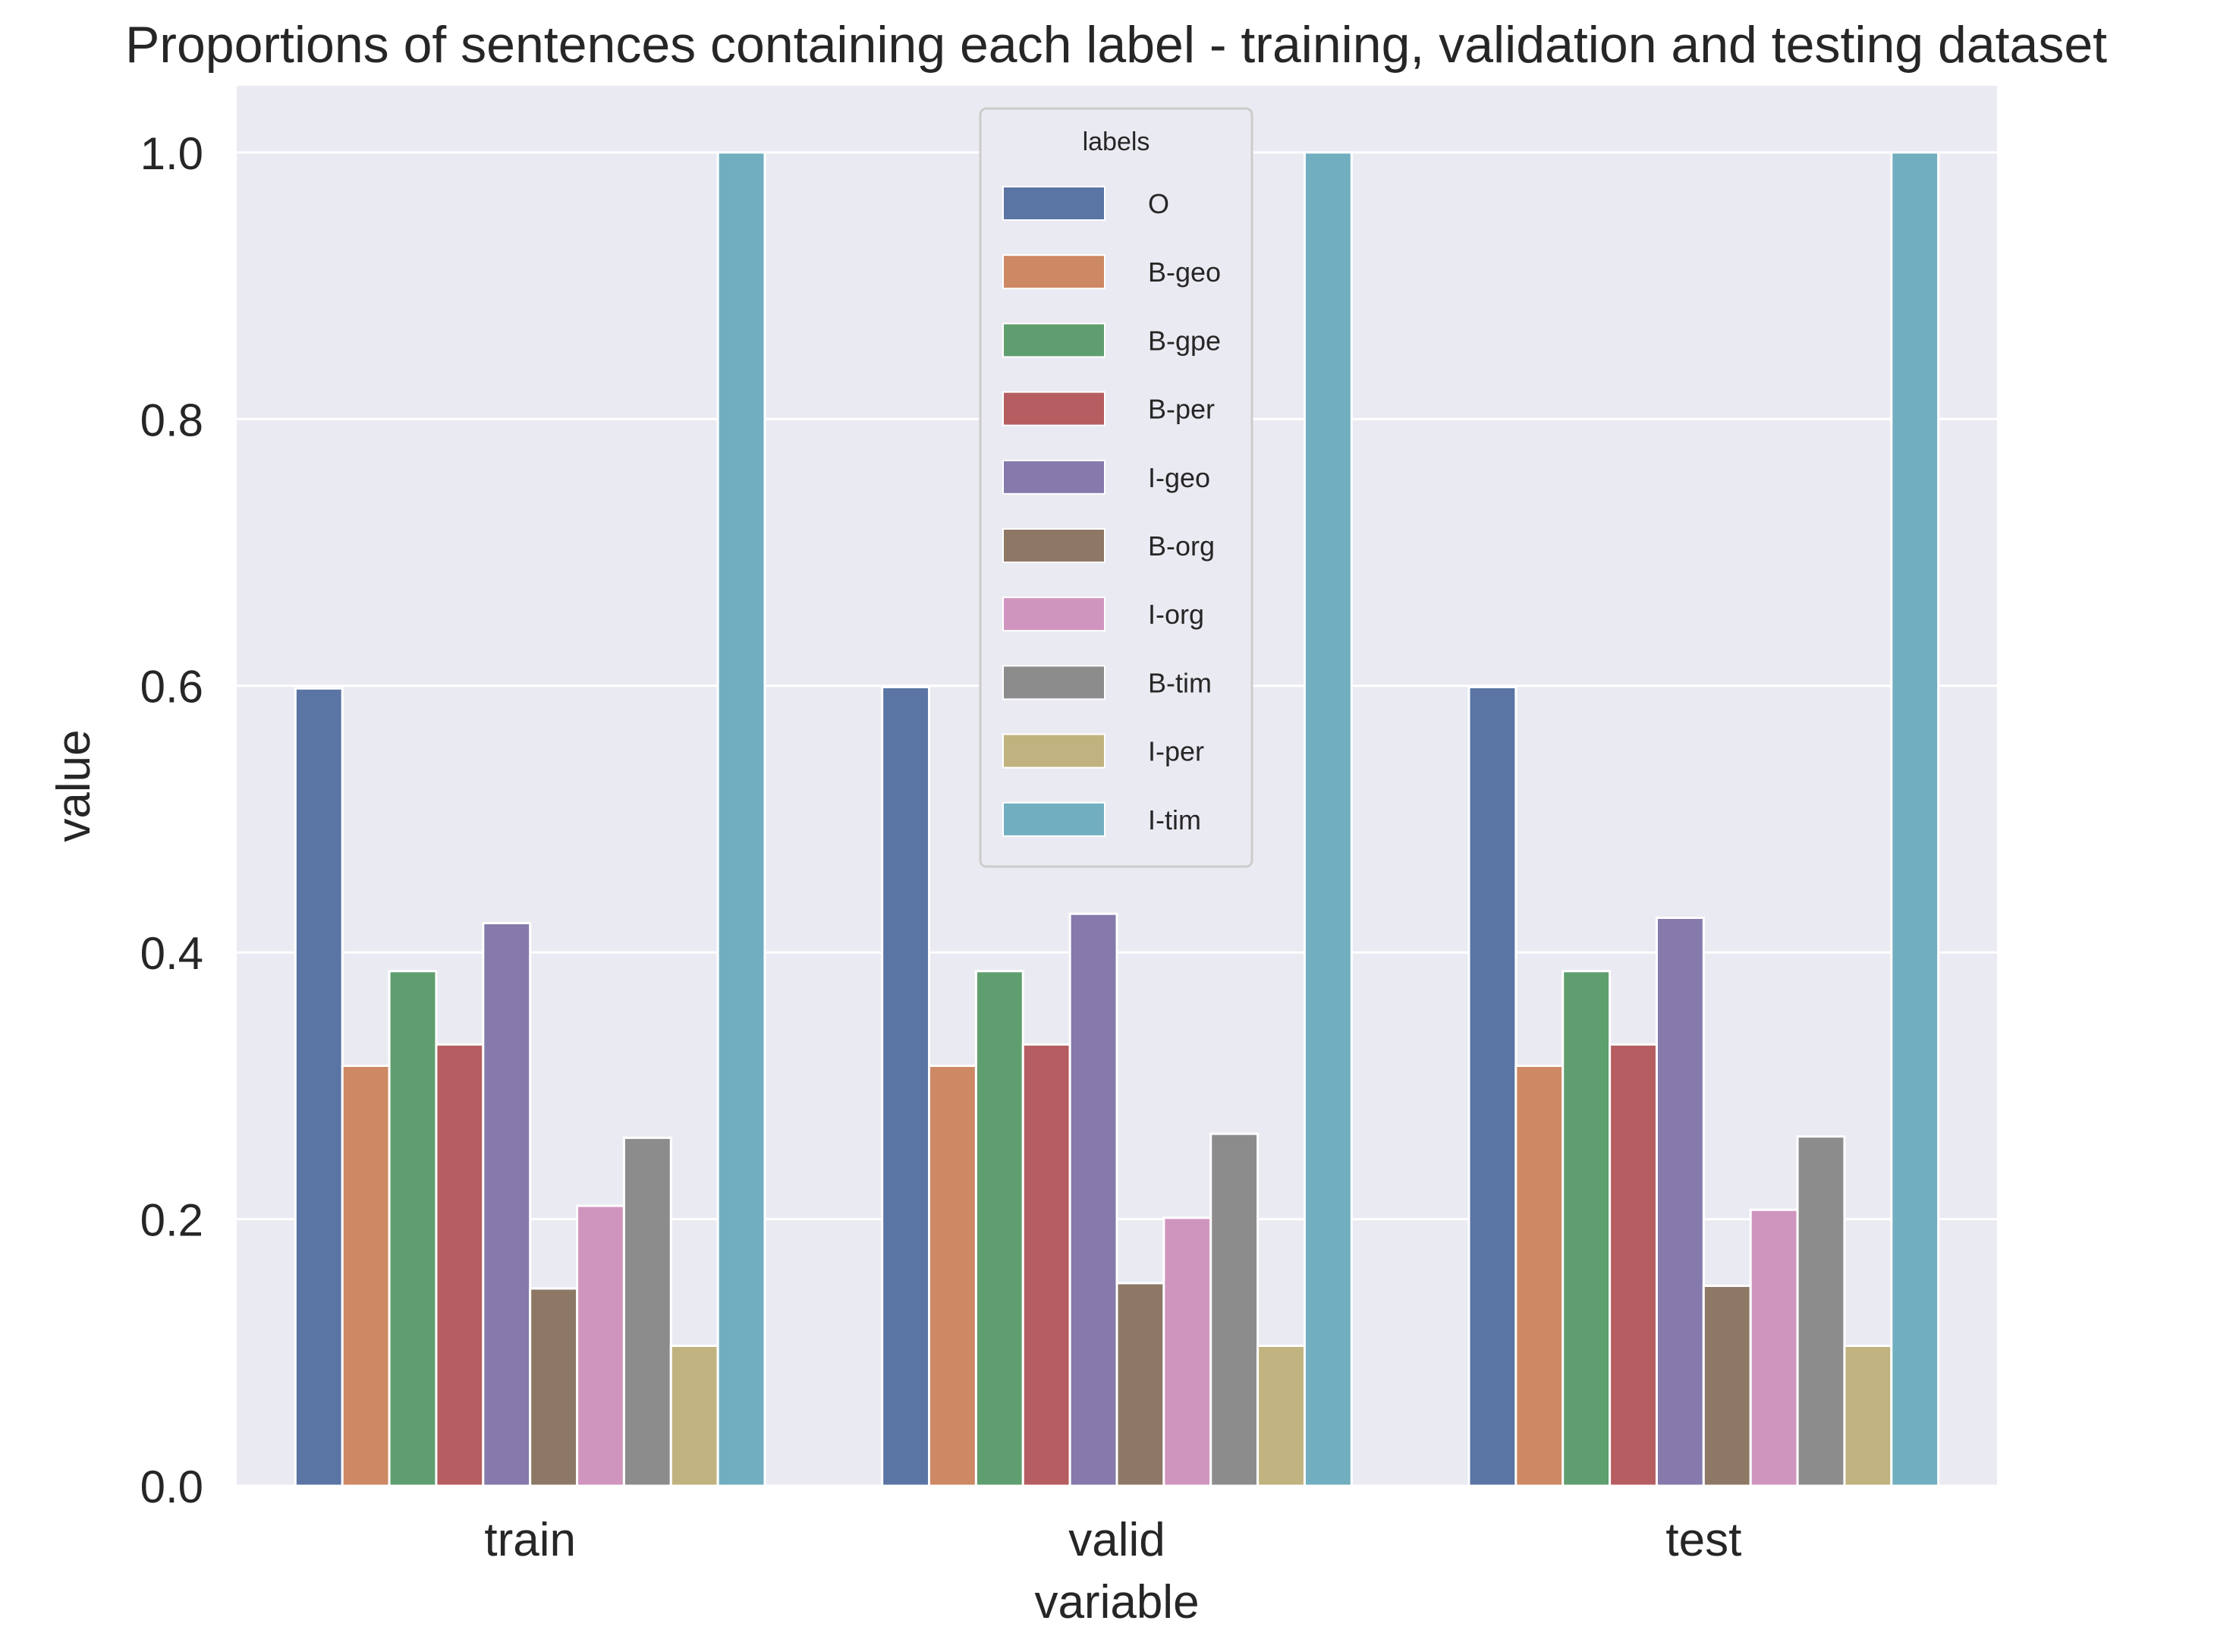 Image resolution: width=2233 pixels, height=1652 pixels. What do you see at coordinates (1053, 477) in the screenshot?
I see `legend-swatch-I-geo` at bounding box center [1053, 477].